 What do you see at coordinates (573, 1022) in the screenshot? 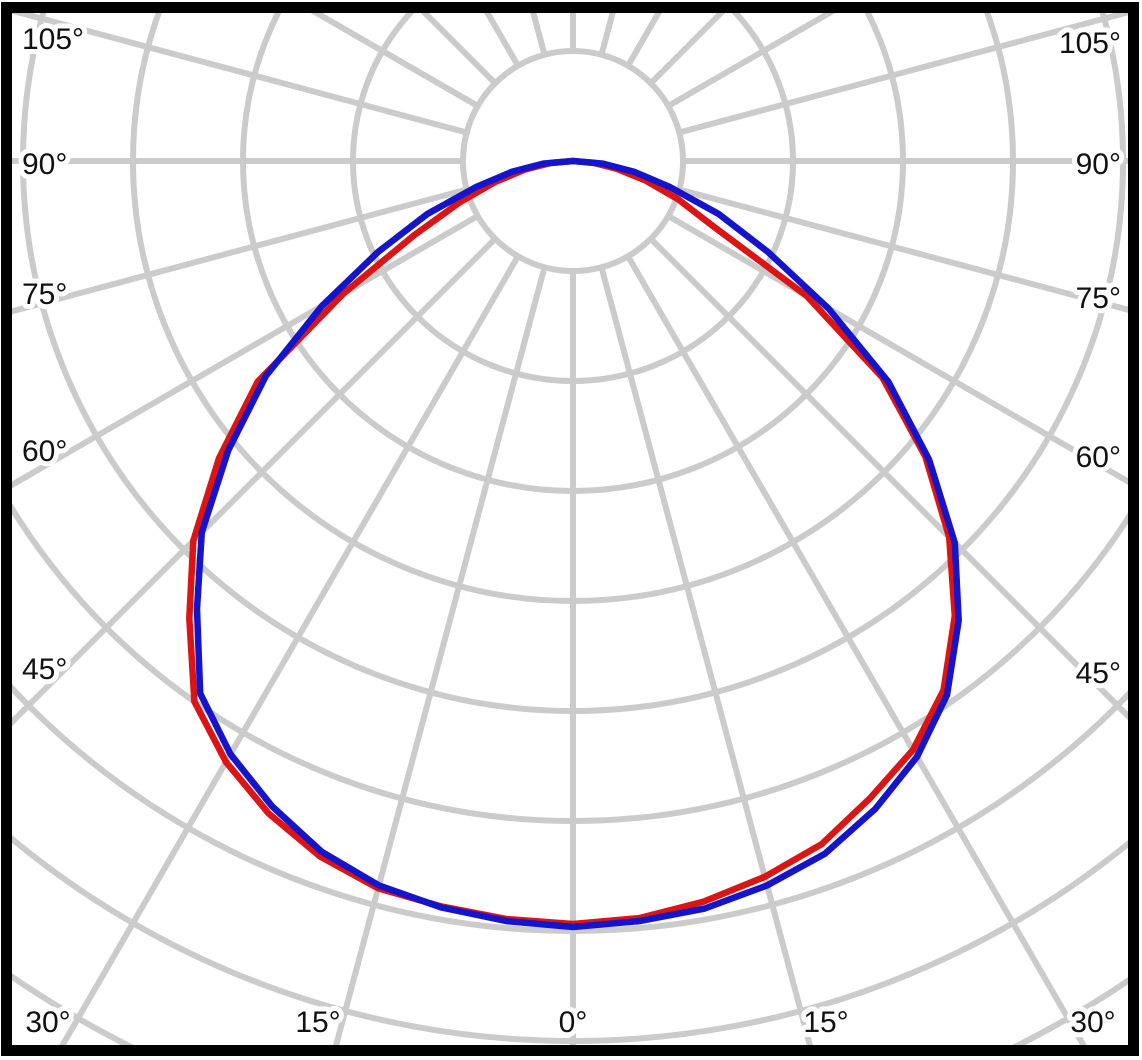
I see `angle-label: 0°` at bounding box center [573, 1022].